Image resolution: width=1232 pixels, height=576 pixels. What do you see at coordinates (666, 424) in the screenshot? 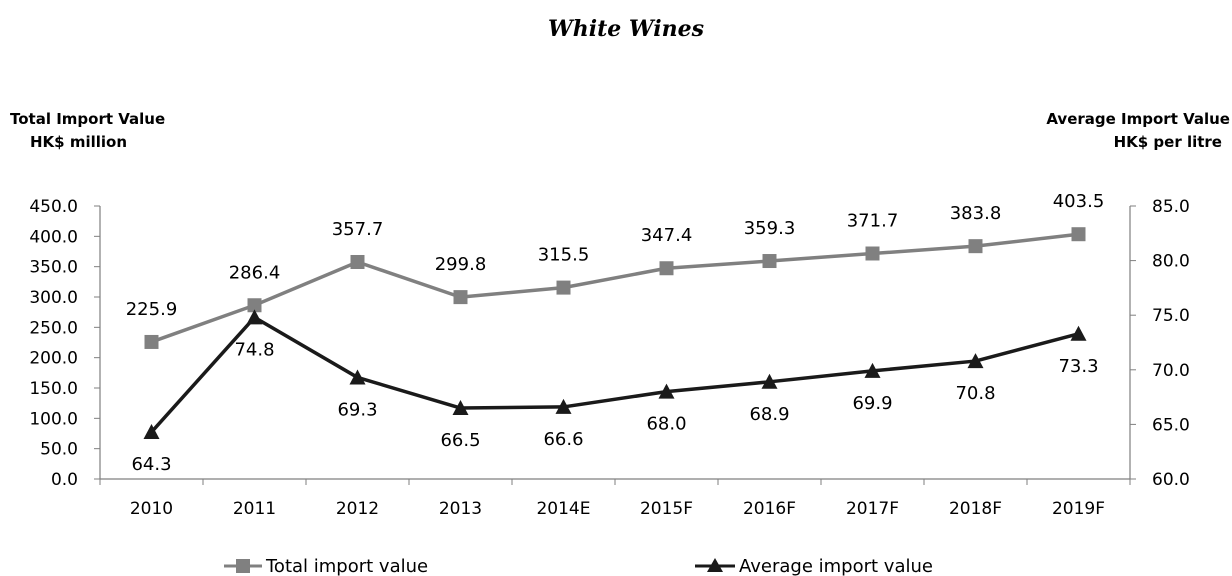
I see `average-import-value-data-label: 68.0` at bounding box center [666, 424].